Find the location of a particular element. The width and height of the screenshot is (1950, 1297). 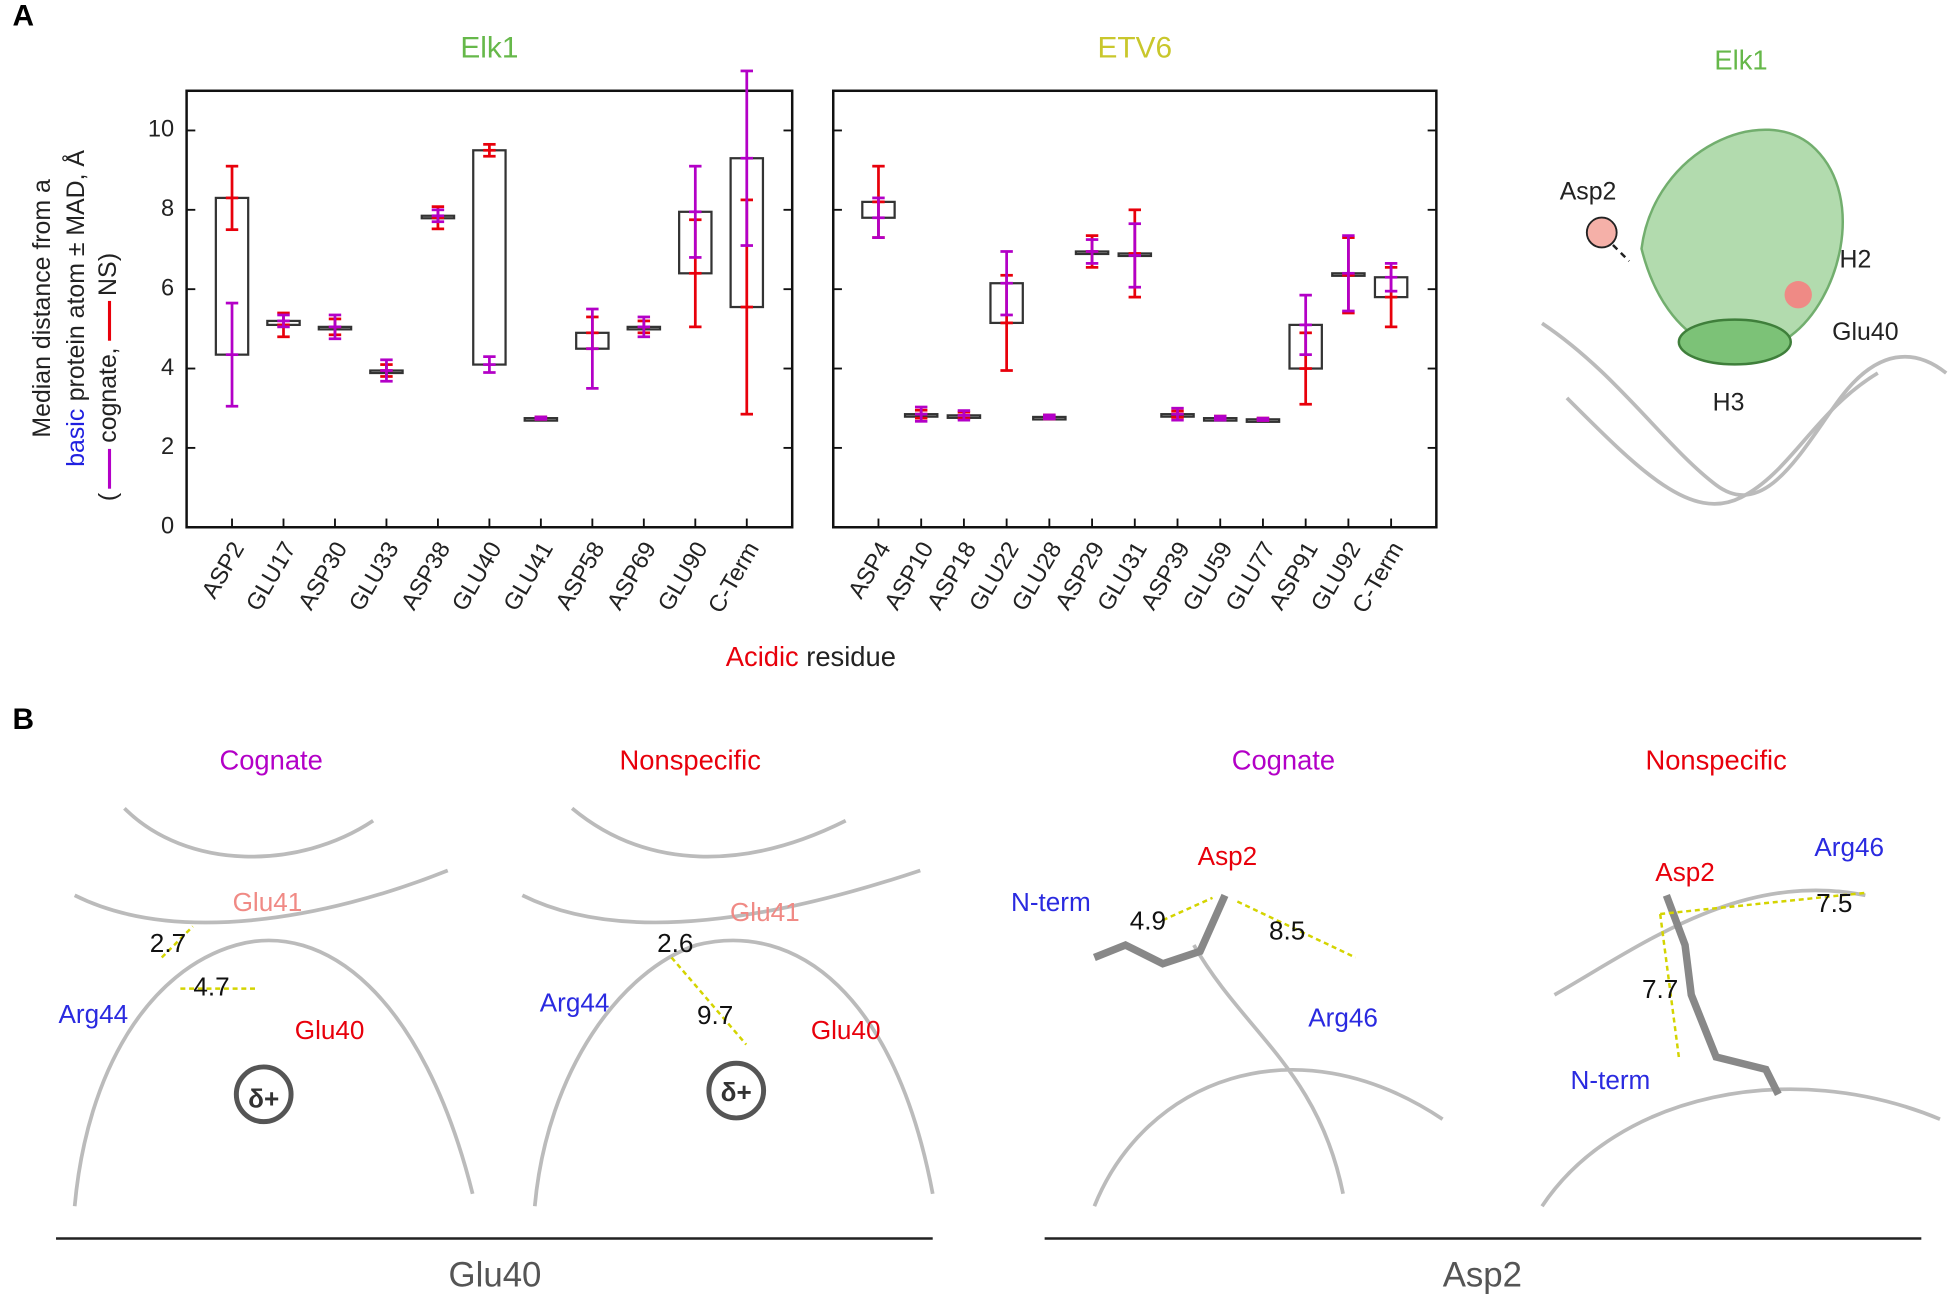

x-axis-label: Acidic residue is located at coordinates (811, 656).